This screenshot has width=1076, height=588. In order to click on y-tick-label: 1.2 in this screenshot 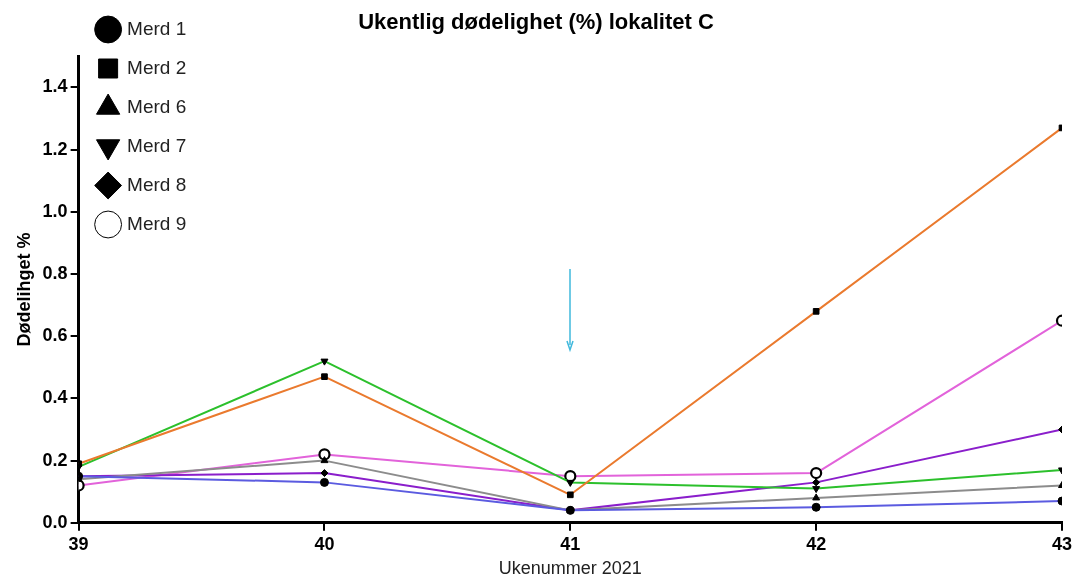, I will do `click(55, 148)`.